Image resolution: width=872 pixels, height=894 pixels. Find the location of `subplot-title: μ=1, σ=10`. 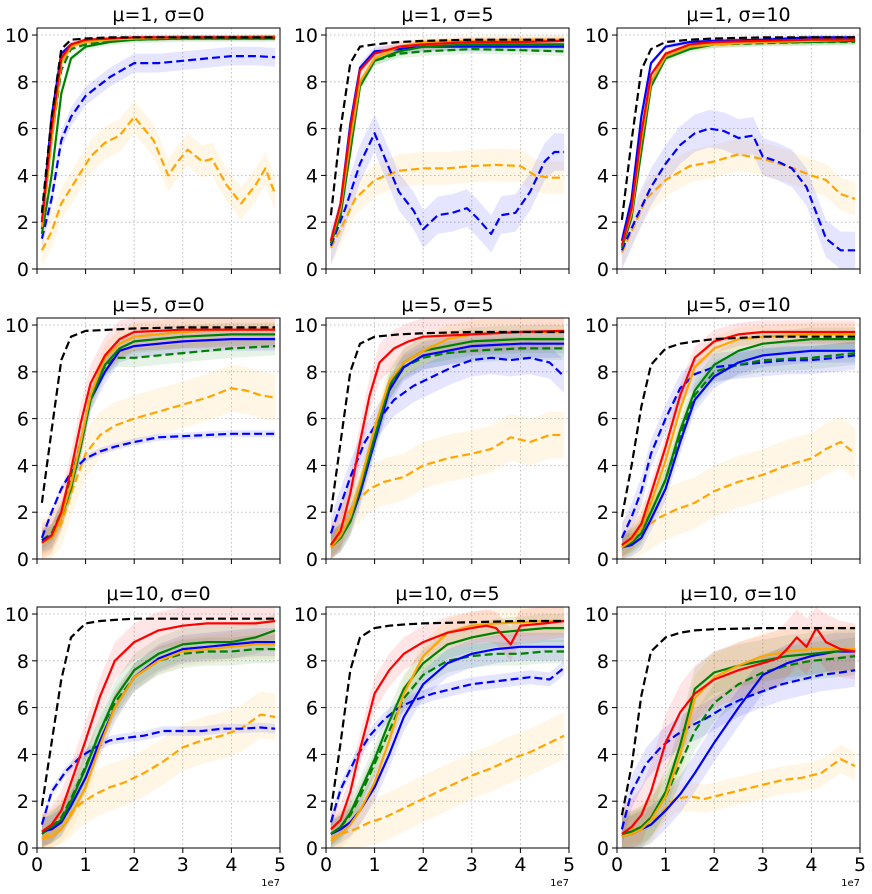

subplot-title: μ=1, σ=10 is located at coordinates (738, 15).